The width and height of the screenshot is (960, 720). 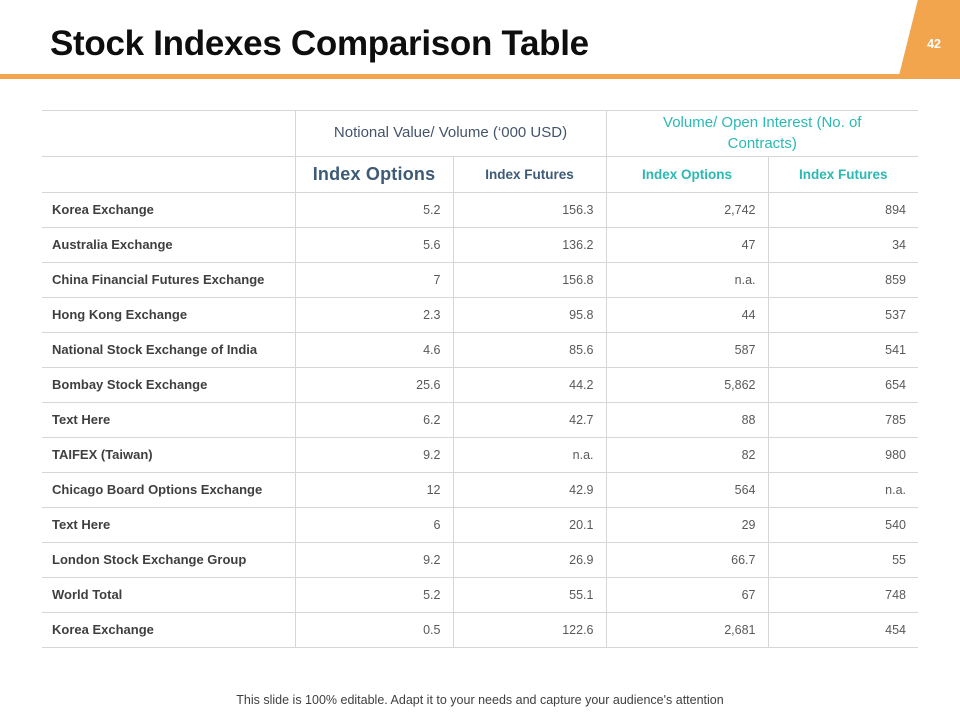 I want to click on exchange-name: National Stock Exchange of India, so click(x=169, y=350).